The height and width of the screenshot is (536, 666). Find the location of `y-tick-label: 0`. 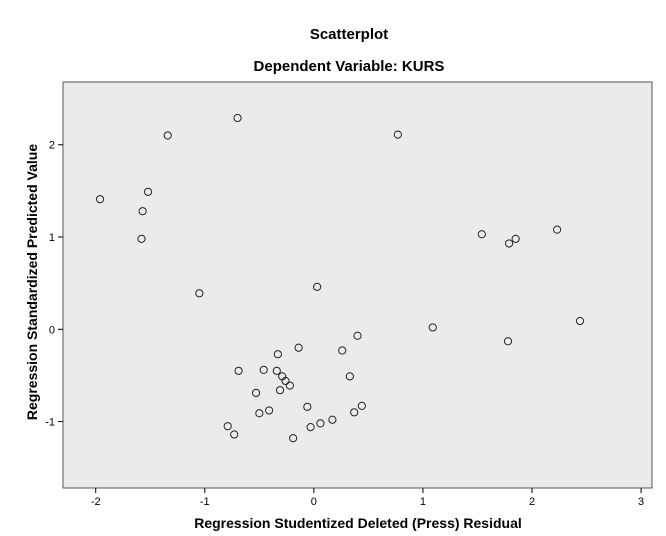

y-tick-label: 0 is located at coordinates (52, 330).